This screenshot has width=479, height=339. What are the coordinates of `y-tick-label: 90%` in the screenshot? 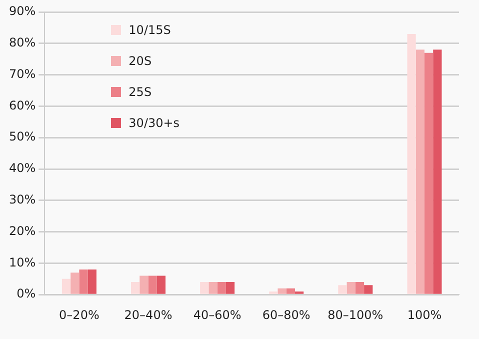 It's located at (22, 11).